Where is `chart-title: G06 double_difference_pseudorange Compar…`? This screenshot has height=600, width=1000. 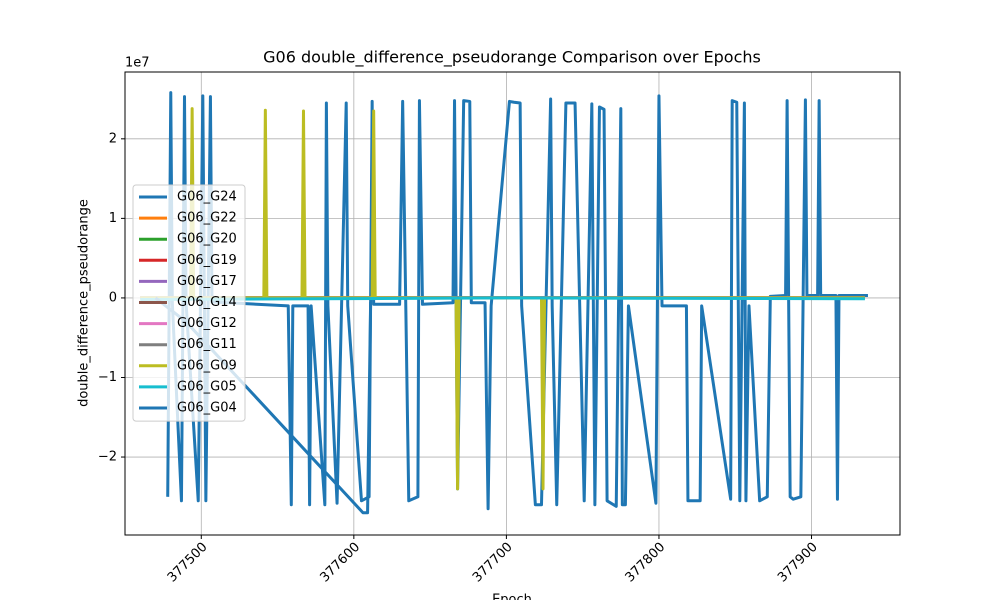 chart-title: G06 double_difference_pseudorange Compar… is located at coordinates (512, 58).